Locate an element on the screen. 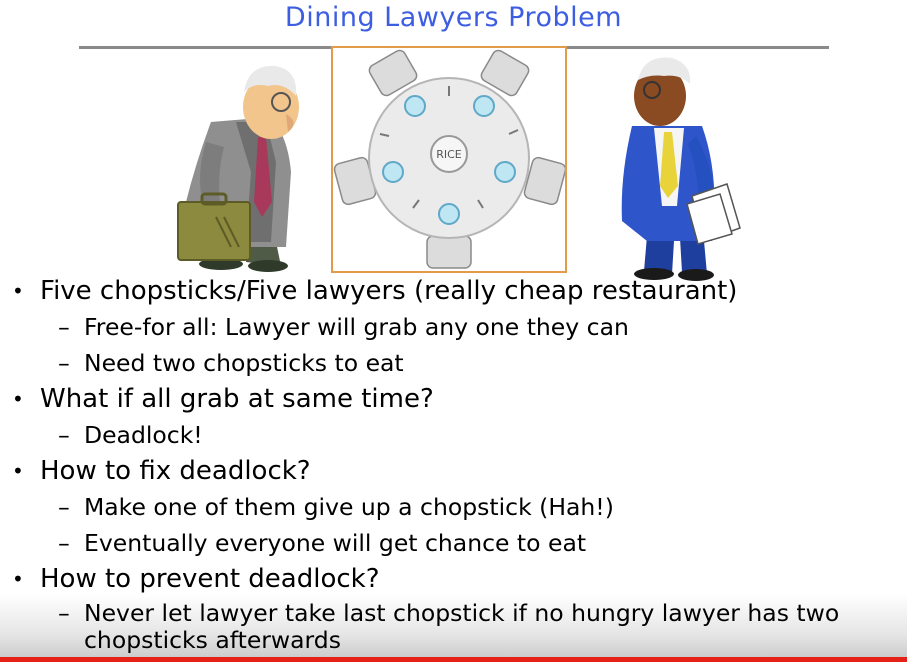 The width and height of the screenshot is (907, 662). lawyer-with-briefcase-icon is located at coordinates (238, 168).